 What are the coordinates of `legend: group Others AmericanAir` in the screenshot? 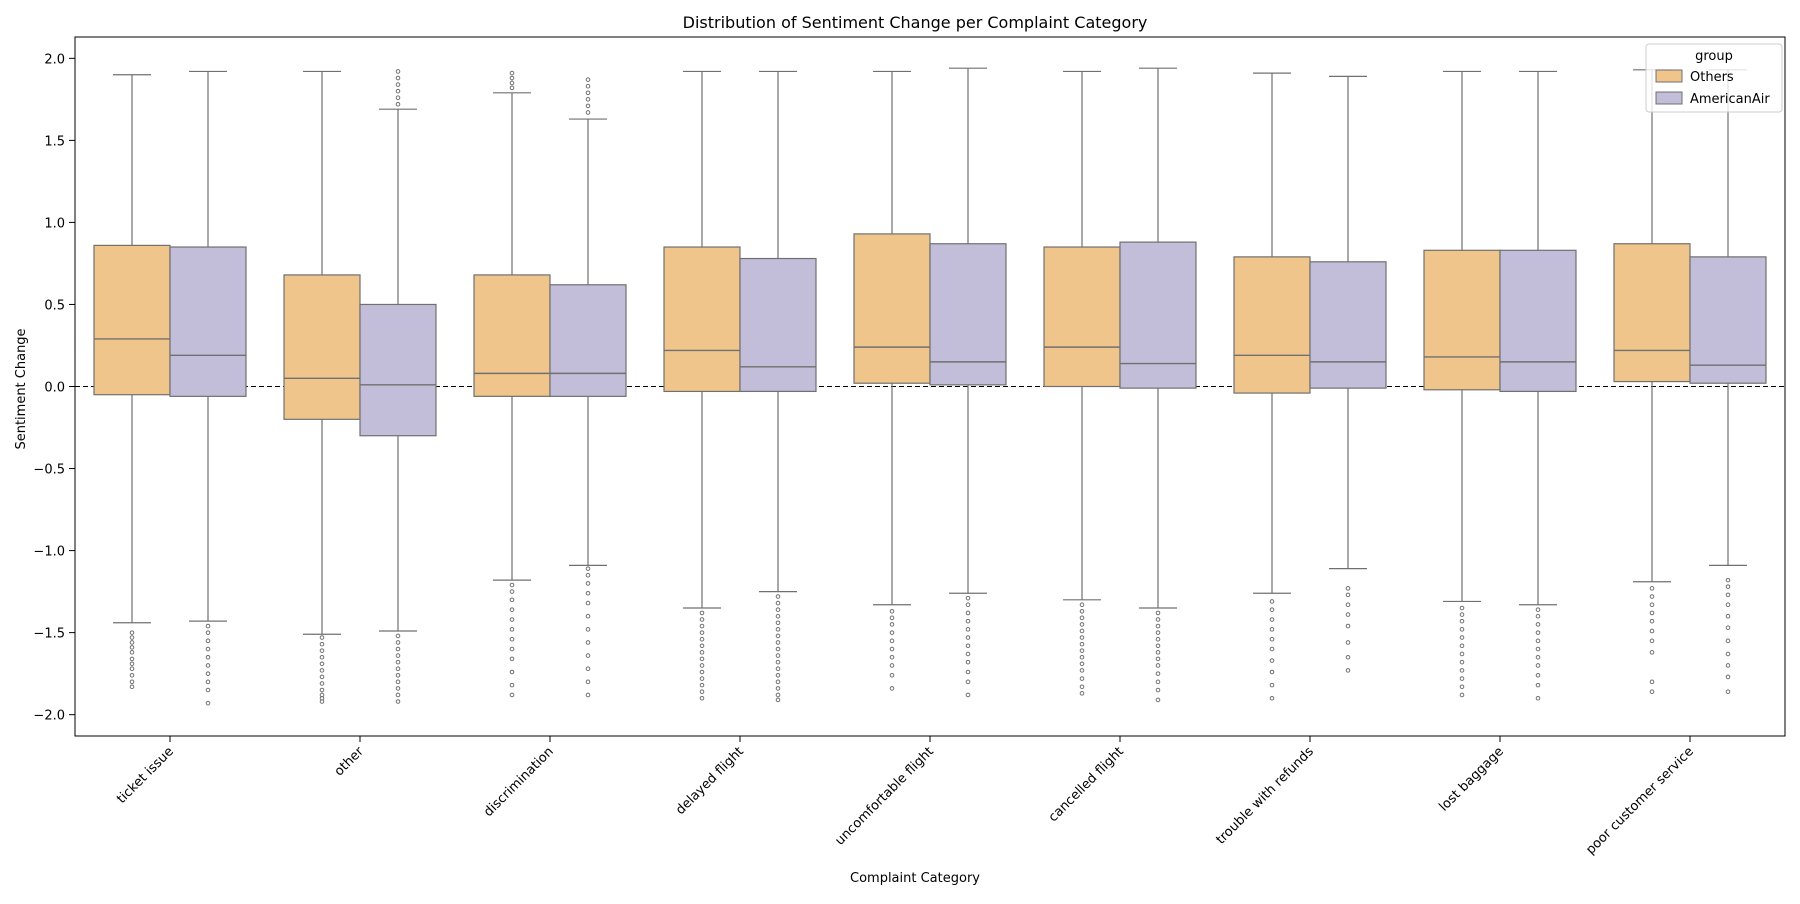 It's located at (1714, 78).